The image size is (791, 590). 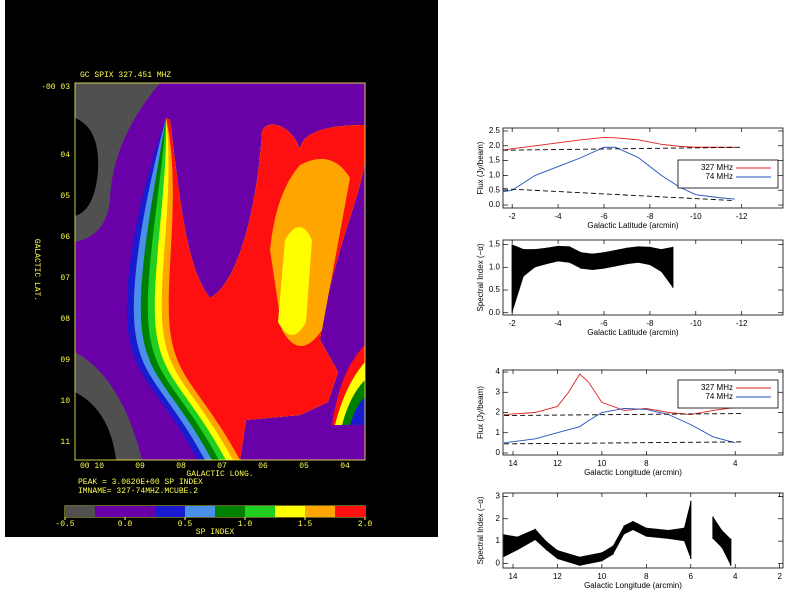 What do you see at coordinates (125, 75) in the screenshot?
I see `map-title: GC SPIX 327.451 MHZ` at bounding box center [125, 75].